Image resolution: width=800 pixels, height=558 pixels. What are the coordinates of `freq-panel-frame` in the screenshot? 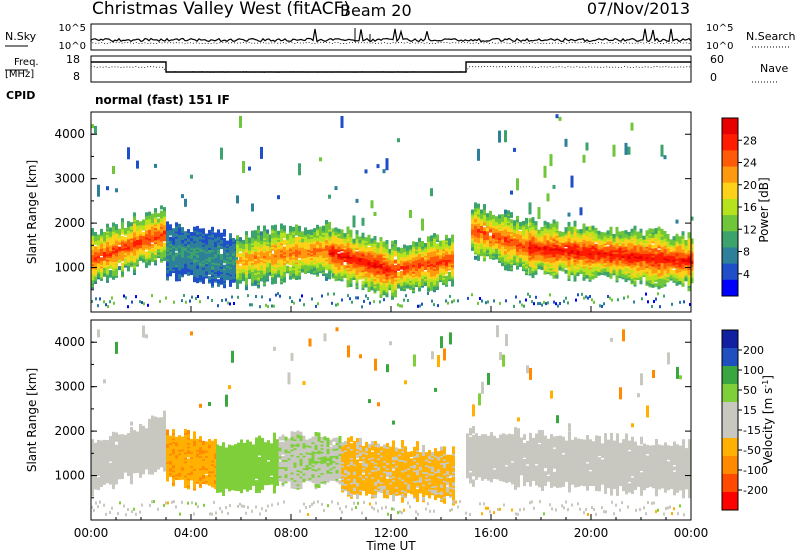 It's located at (391, 69).